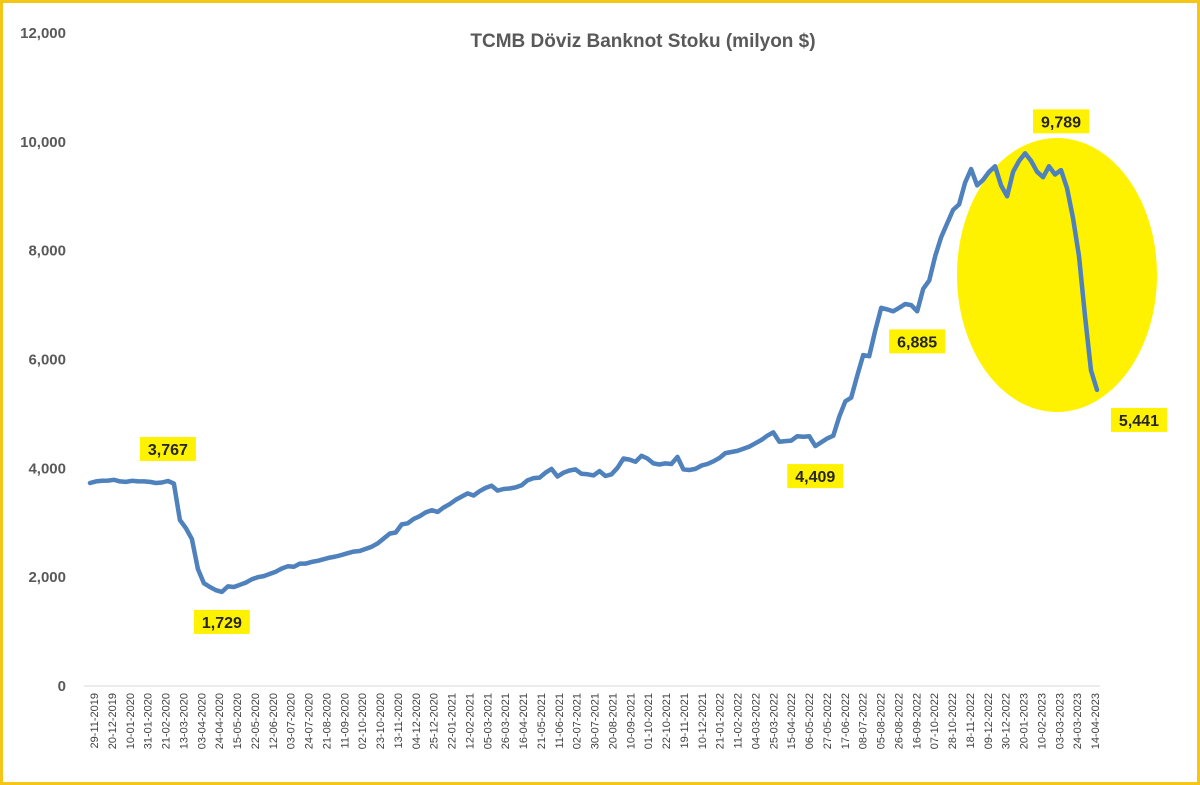 This screenshot has height=785, width=1200. What do you see at coordinates (292, 721) in the screenshot?
I see `x-tick-label: 03-07-2020` at bounding box center [292, 721].